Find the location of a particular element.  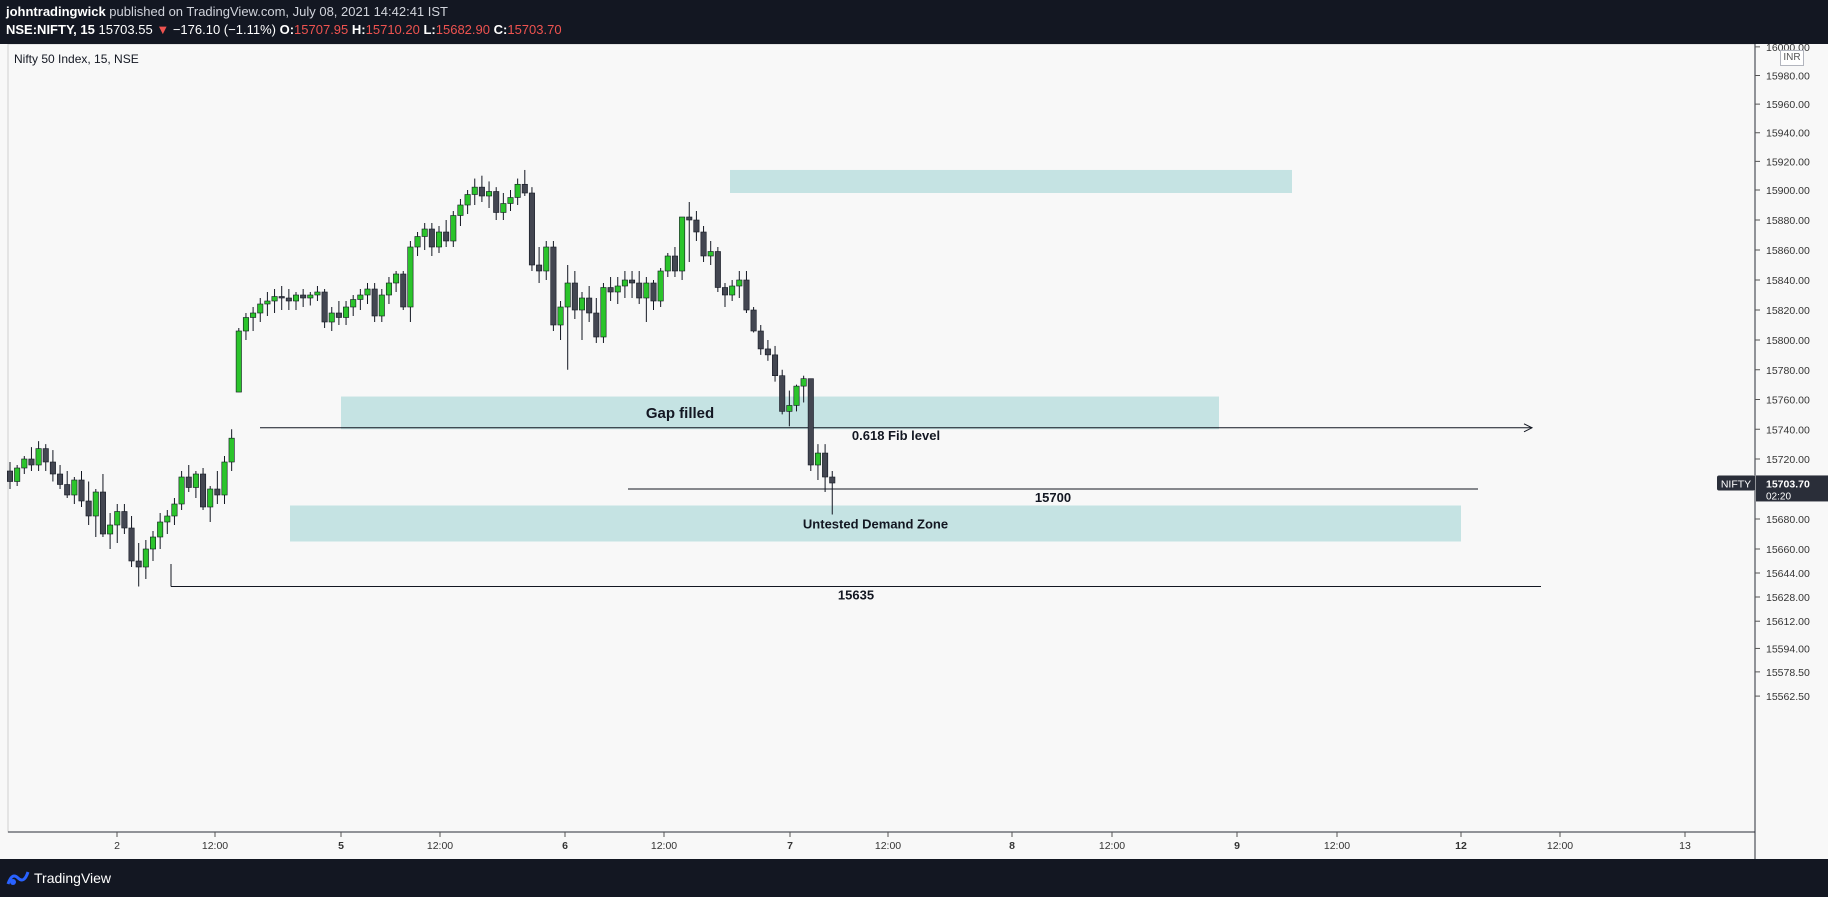

currency-button: INR is located at coordinates (1792, 58).